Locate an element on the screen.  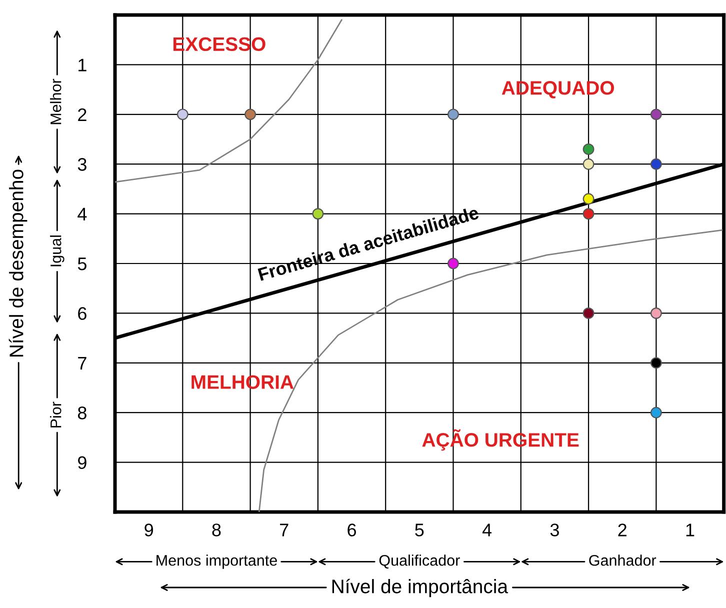
y-axis-title: Nível de desempenho is located at coordinates (18, 263).